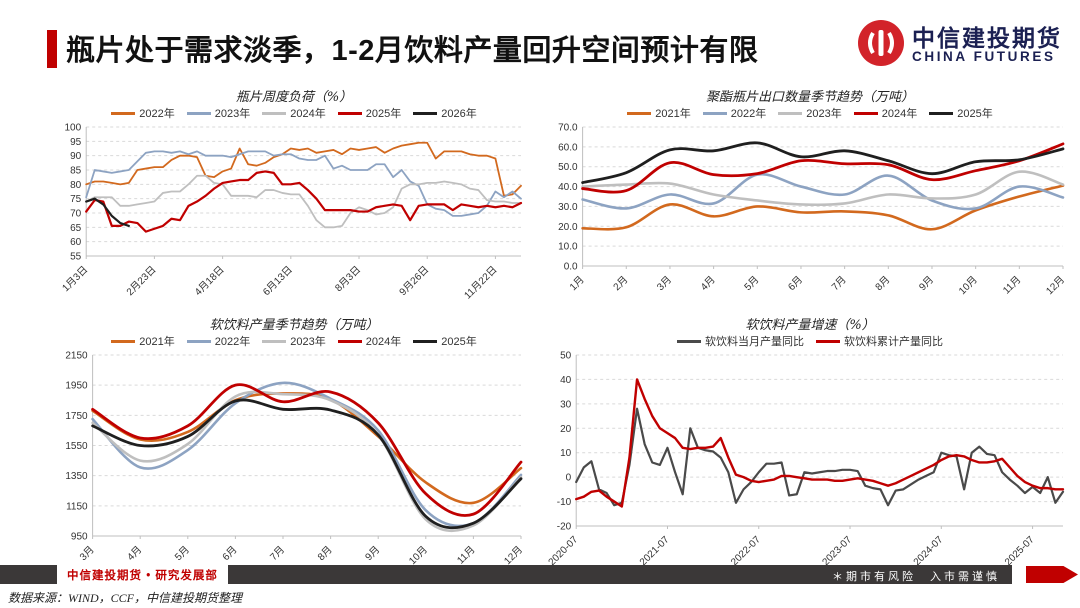 This screenshot has height=608, width=1080. Describe the element at coordinates (76, 156) in the screenshot. I see `svg-text: 90` at that location.